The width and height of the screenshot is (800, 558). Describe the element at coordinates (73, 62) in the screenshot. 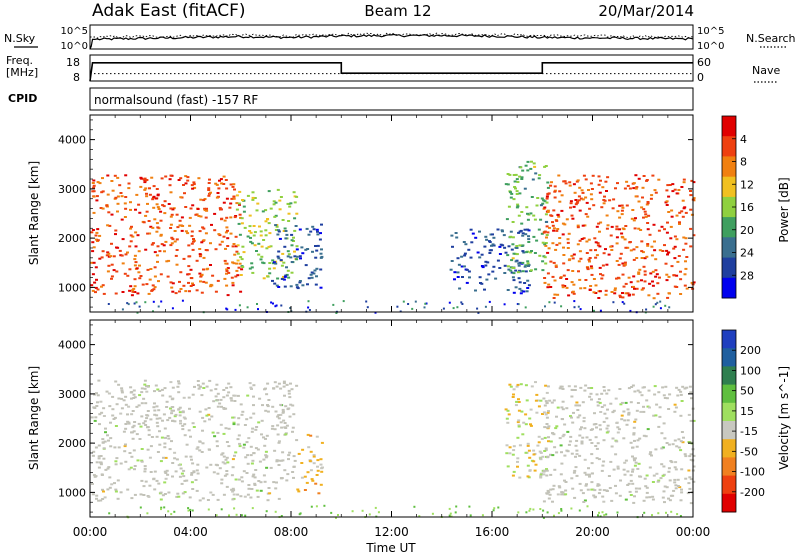

I see `freq-tick-top: 18` at that location.